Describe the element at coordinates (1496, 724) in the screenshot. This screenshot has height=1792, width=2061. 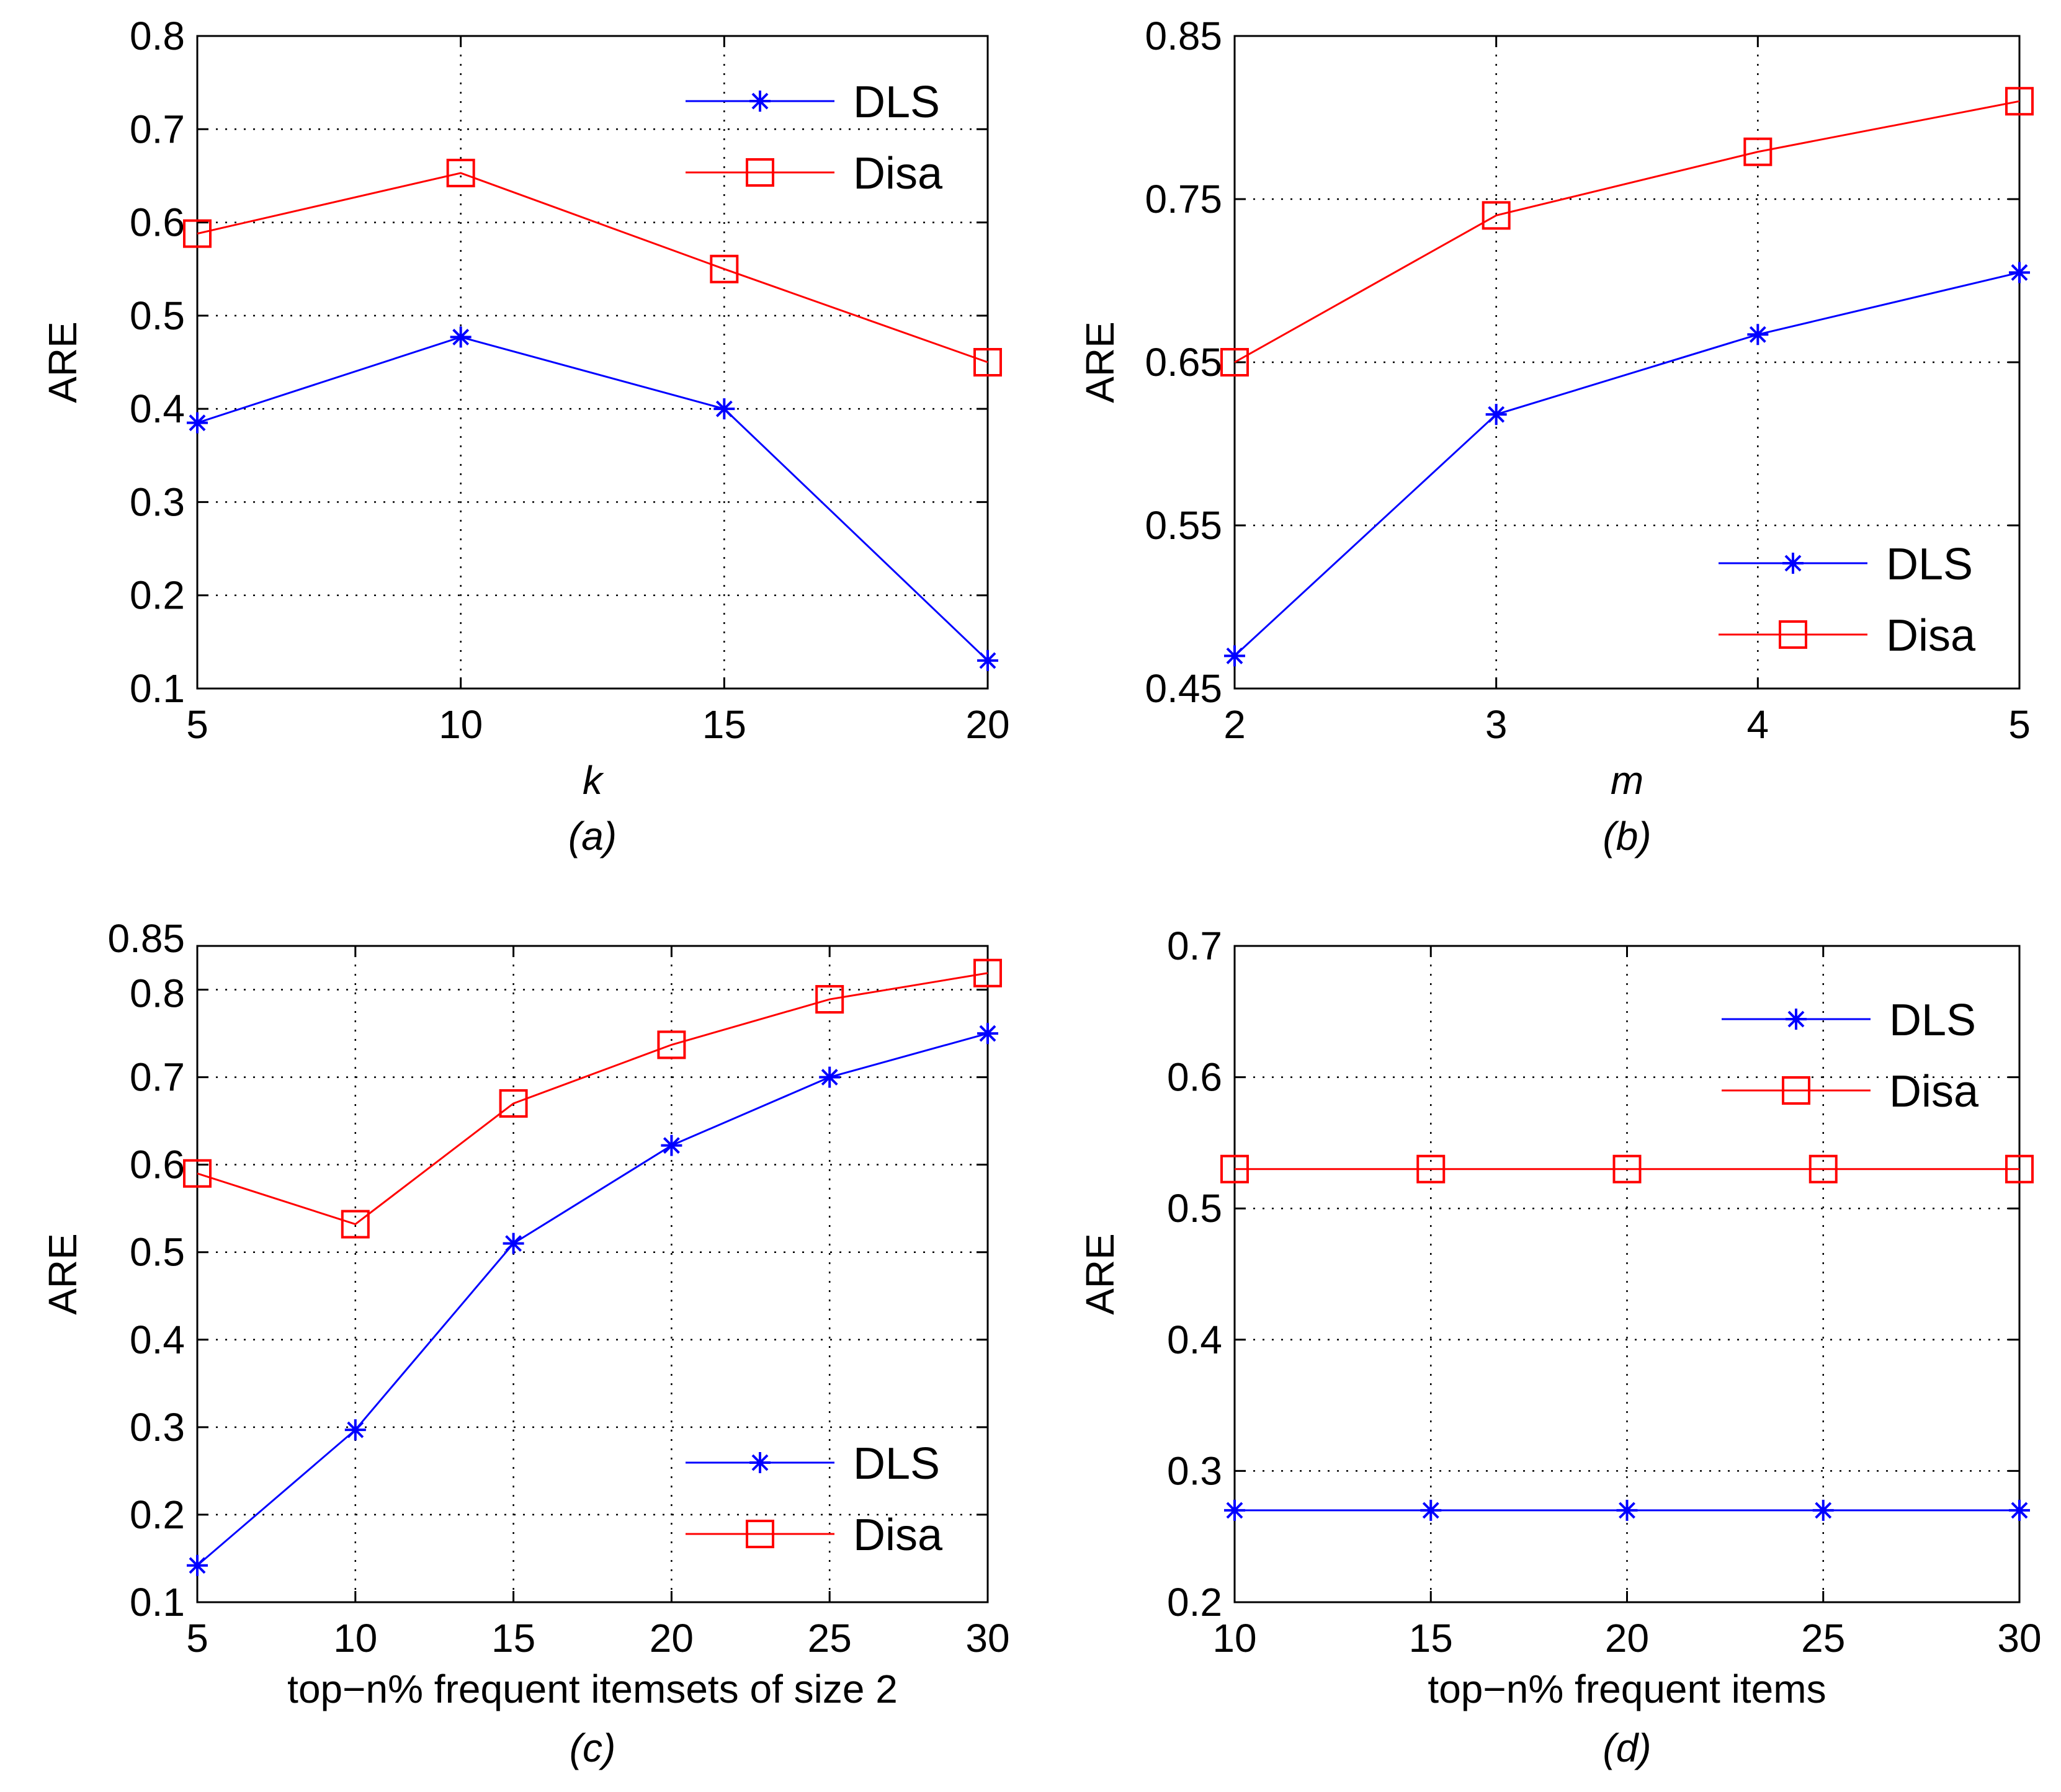
I see `x-tick-label: 3` at that location.